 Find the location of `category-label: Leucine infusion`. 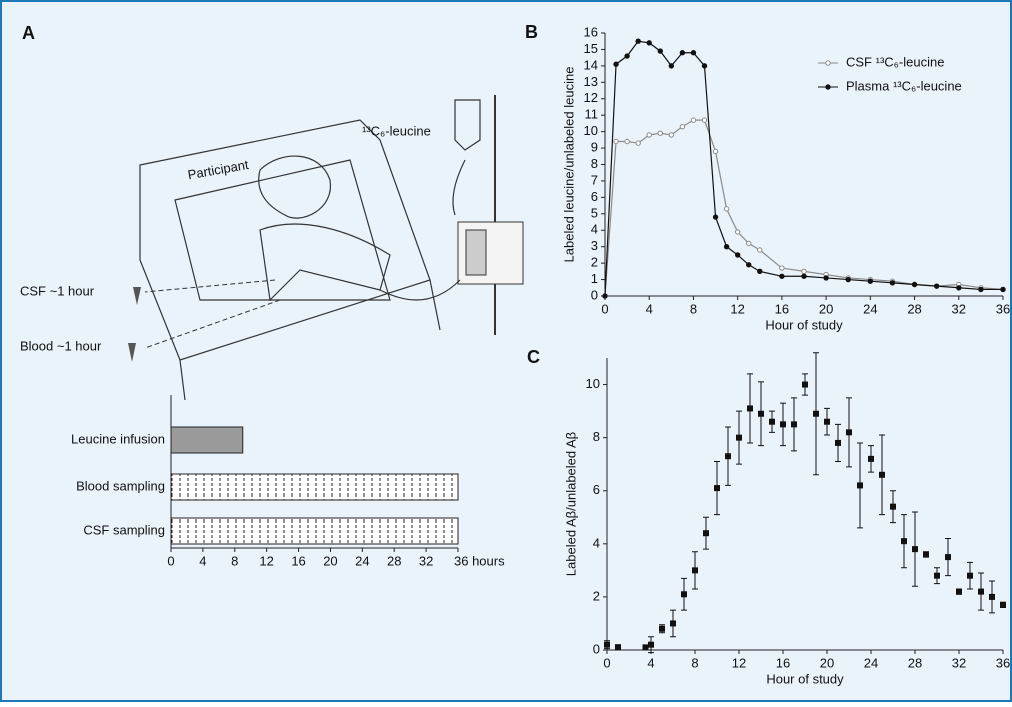

category-label: Leucine infusion is located at coordinates (118, 438).